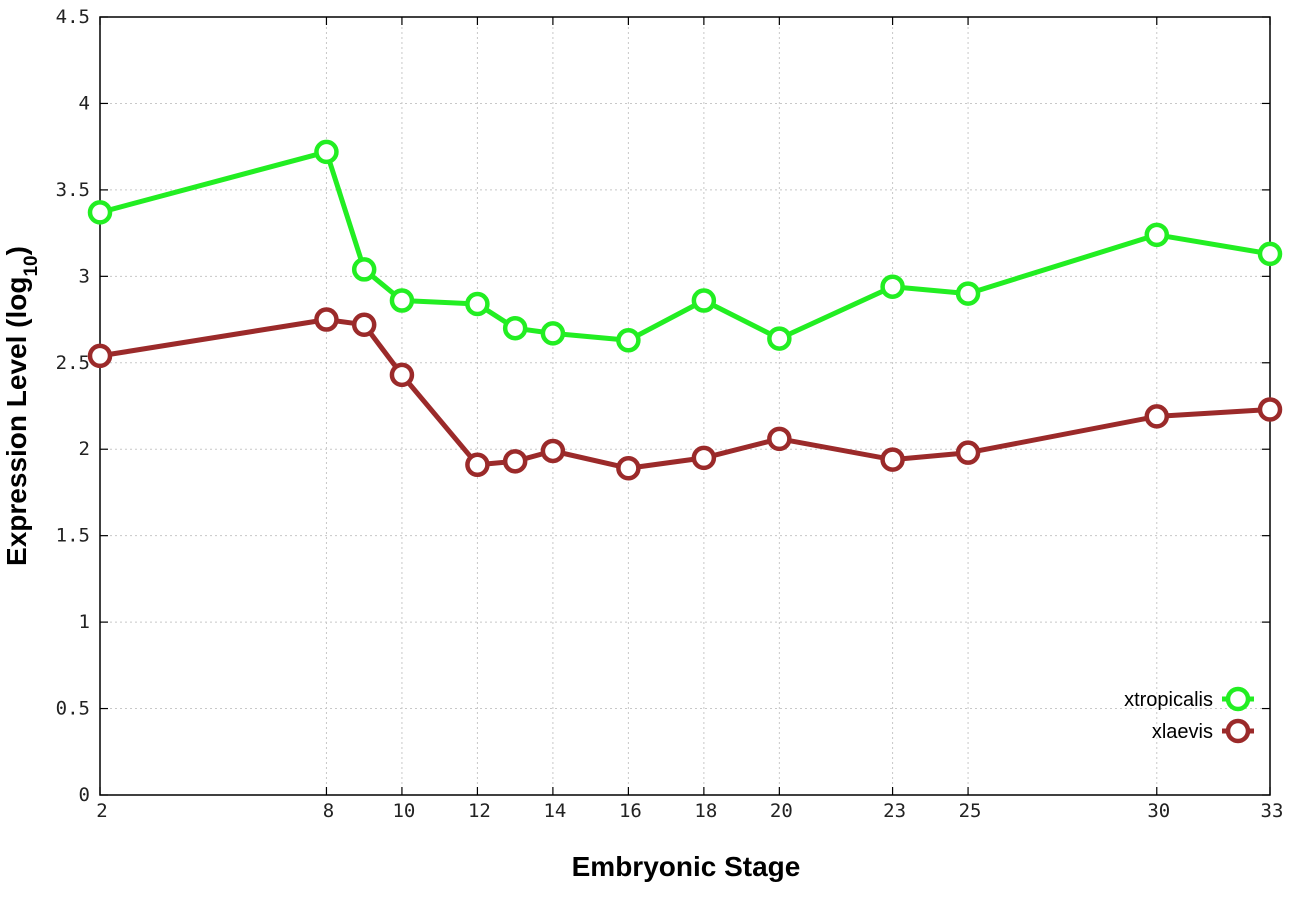 The height and width of the screenshot is (907, 1296). I want to click on x-tick-label: 33, so click(1272, 811).